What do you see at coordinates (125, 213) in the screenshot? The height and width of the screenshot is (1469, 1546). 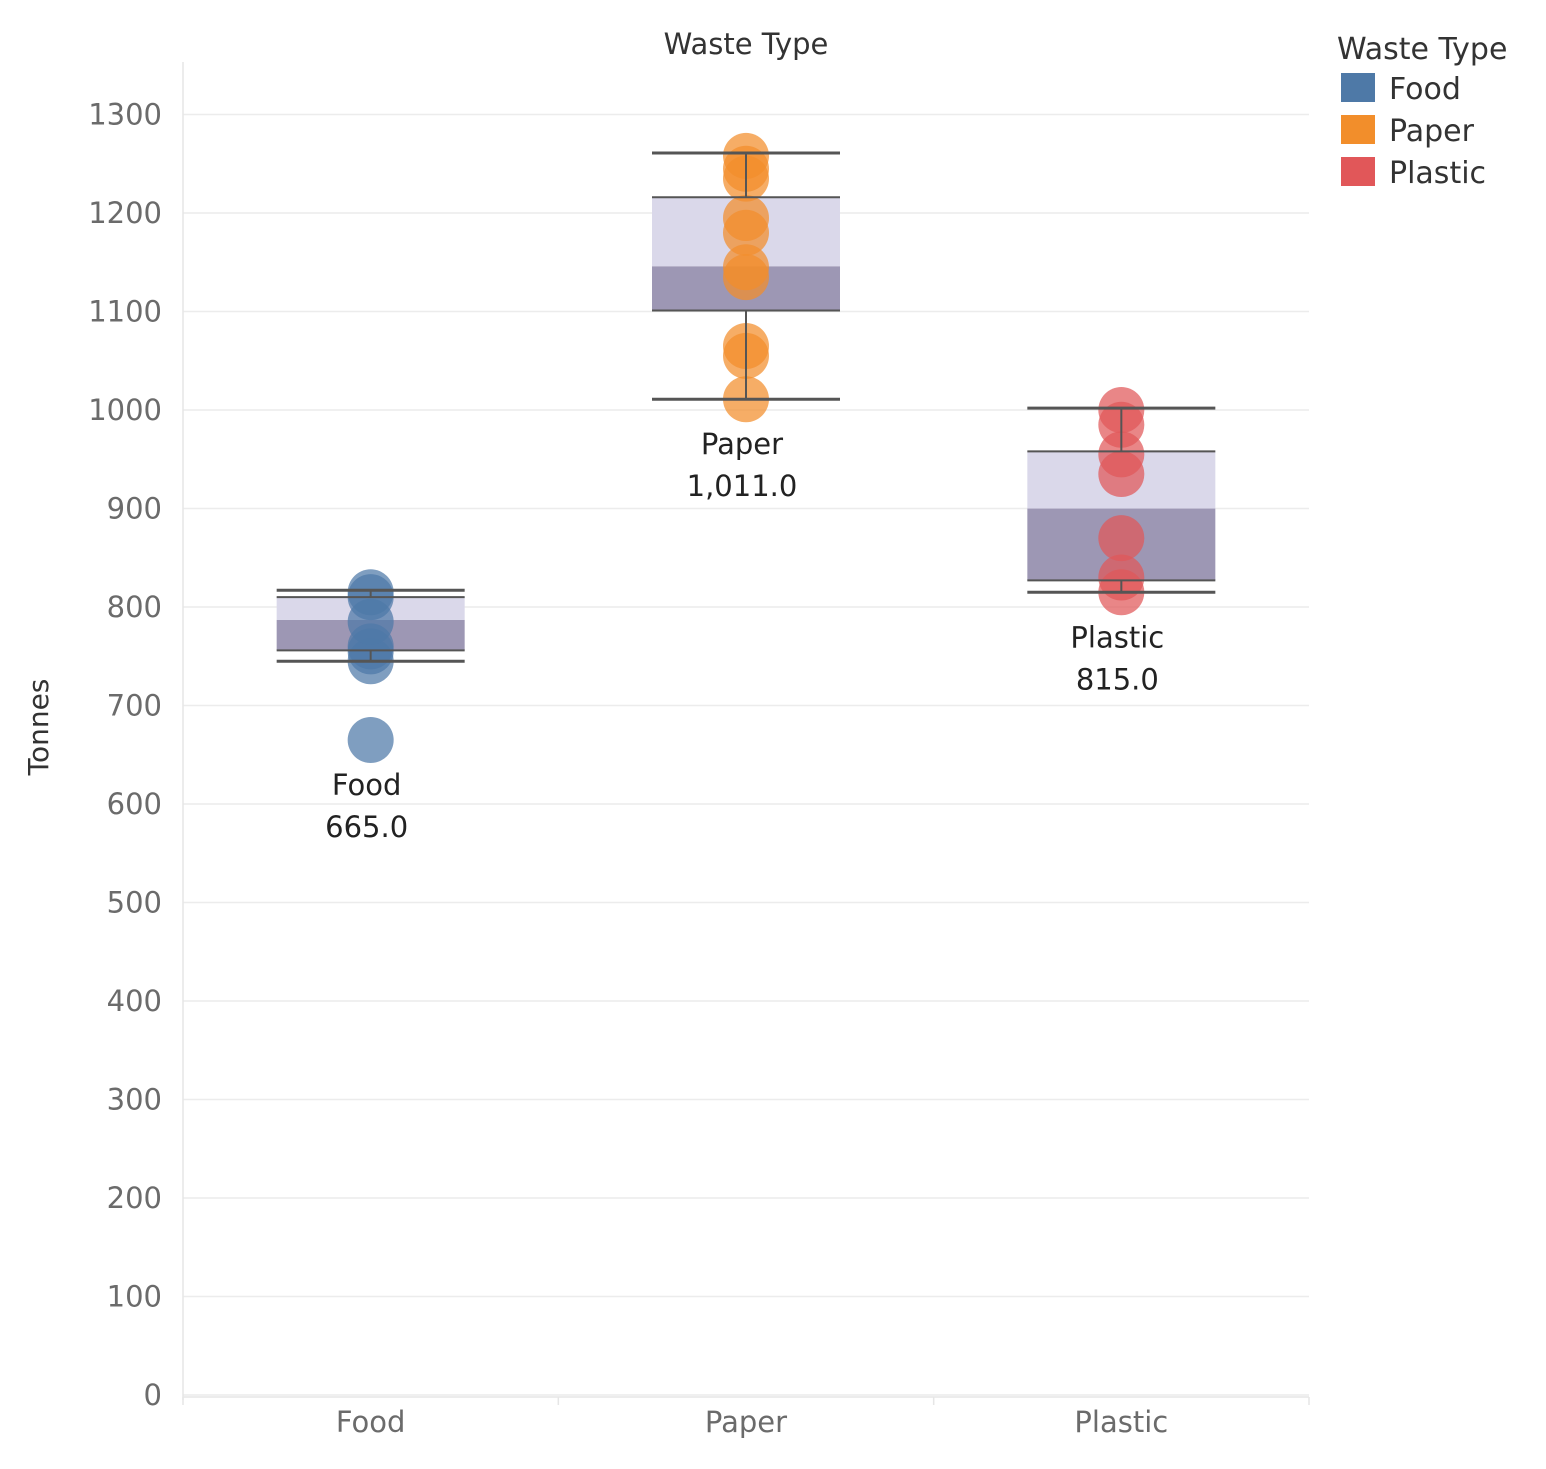 I see `y-tick-label: 1200` at bounding box center [125, 213].